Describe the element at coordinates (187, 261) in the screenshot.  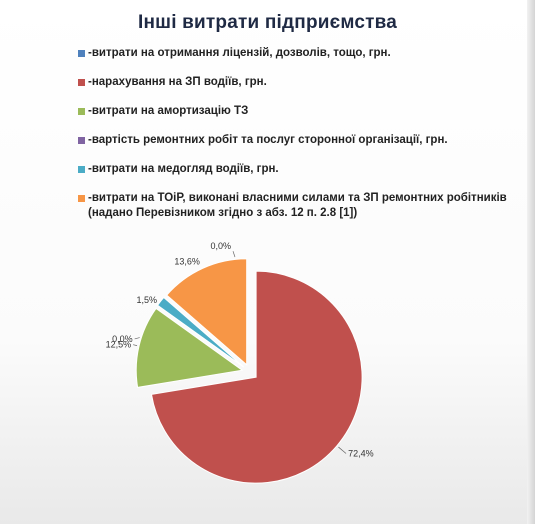
I see `data-label-maintenance: 13,6%` at that location.